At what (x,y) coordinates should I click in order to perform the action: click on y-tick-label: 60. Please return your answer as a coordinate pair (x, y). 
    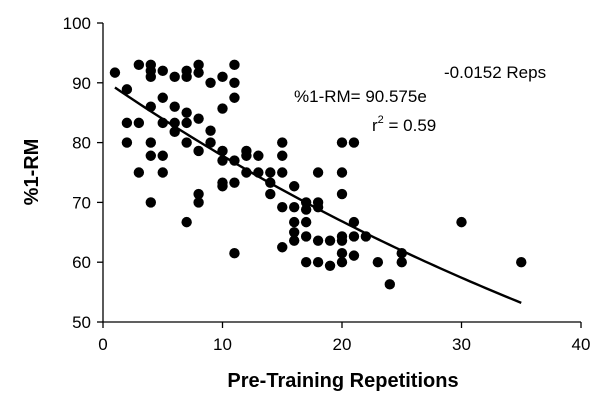
    Looking at the image, I should click on (81, 262).